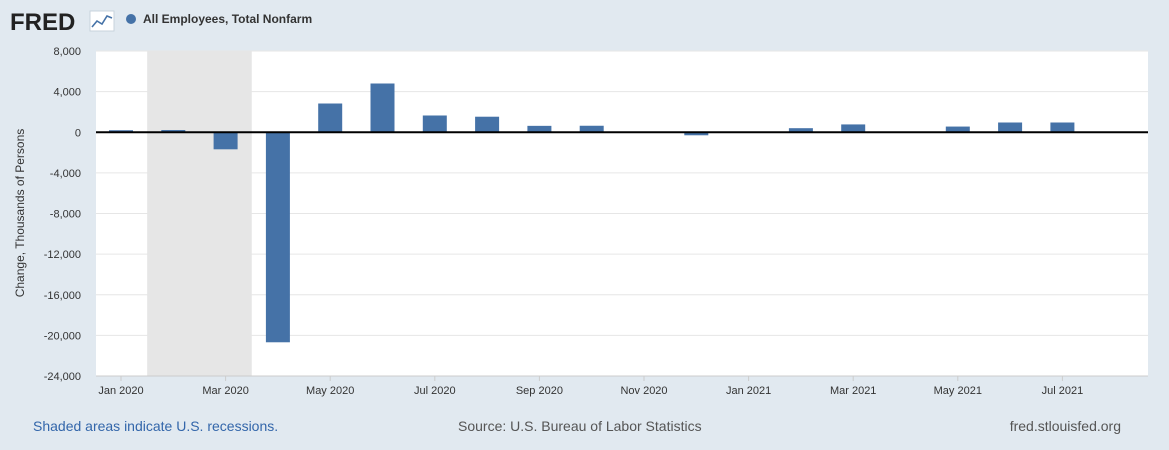 The height and width of the screenshot is (450, 1169). What do you see at coordinates (131, 19) in the screenshot?
I see `legend-marker` at bounding box center [131, 19].